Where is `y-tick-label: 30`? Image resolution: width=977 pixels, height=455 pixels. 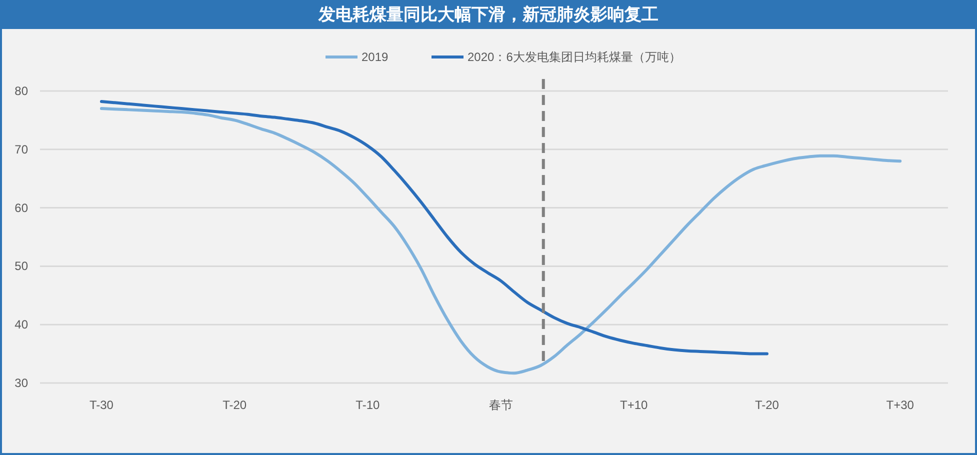
y-tick-label: 30 is located at coordinates (21, 383).